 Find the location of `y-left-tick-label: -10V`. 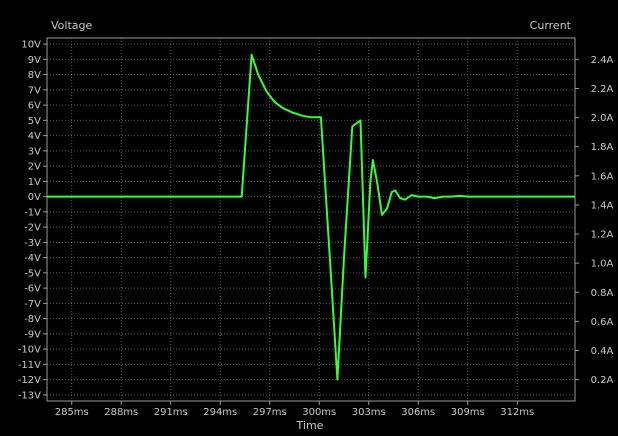

y-left-tick-label: -10V is located at coordinates (29, 350).